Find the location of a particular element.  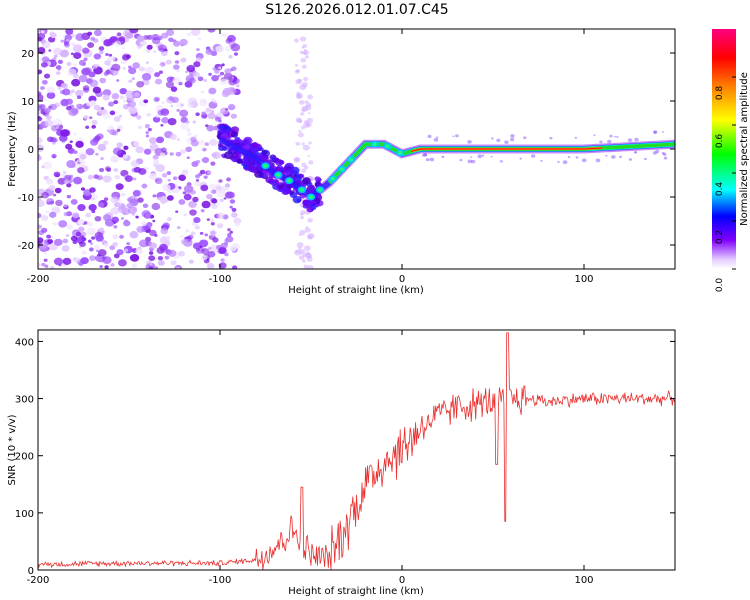

spectrogram-ytick-label: 20 is located at coordinates (27, 54).